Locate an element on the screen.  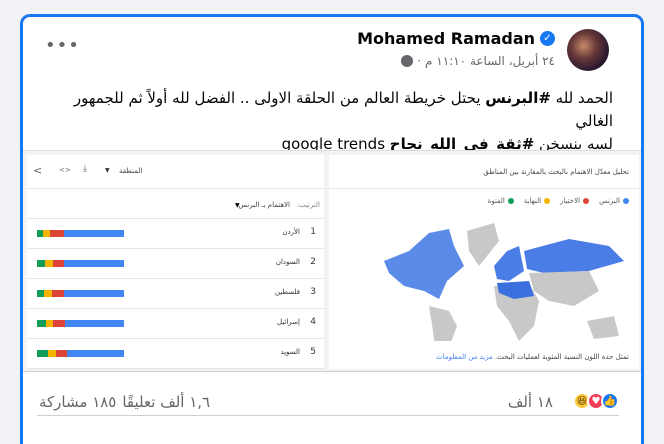
hashtag-link: #ثقة_في_الله_نجاح is located at coordinates (462, 144).